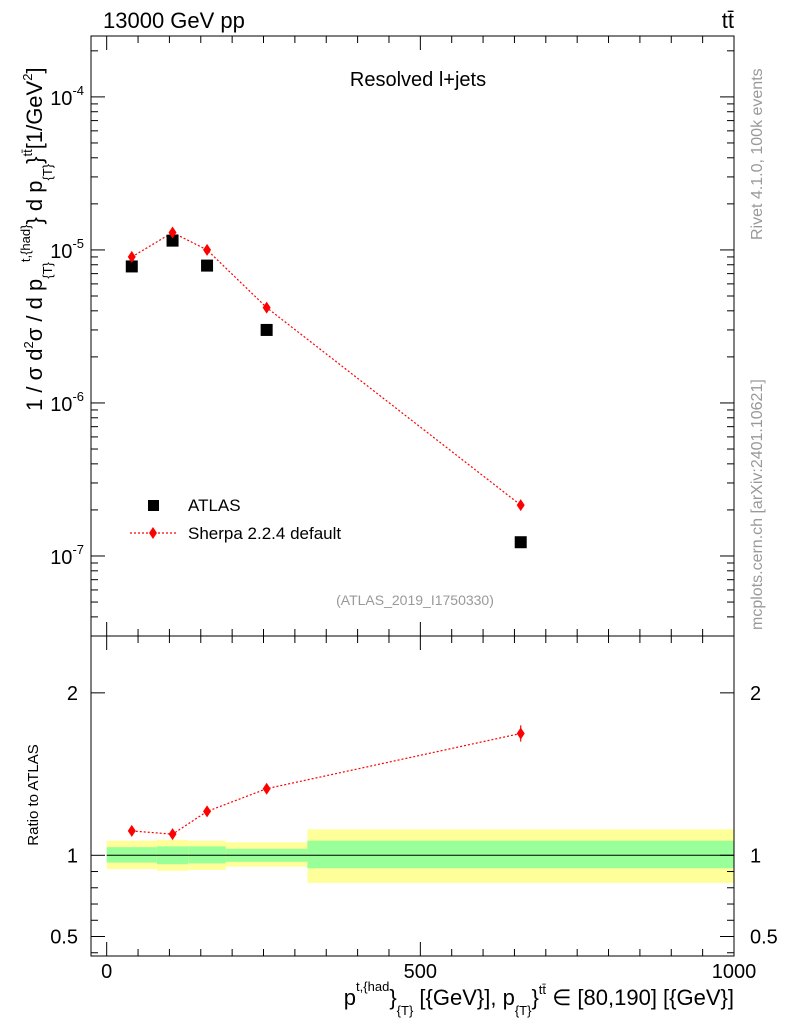 This screenshot has width=786, height=1024. I want to click on analysis-watermark: (ATLAS_2019_I1750330), so click(415, 600).